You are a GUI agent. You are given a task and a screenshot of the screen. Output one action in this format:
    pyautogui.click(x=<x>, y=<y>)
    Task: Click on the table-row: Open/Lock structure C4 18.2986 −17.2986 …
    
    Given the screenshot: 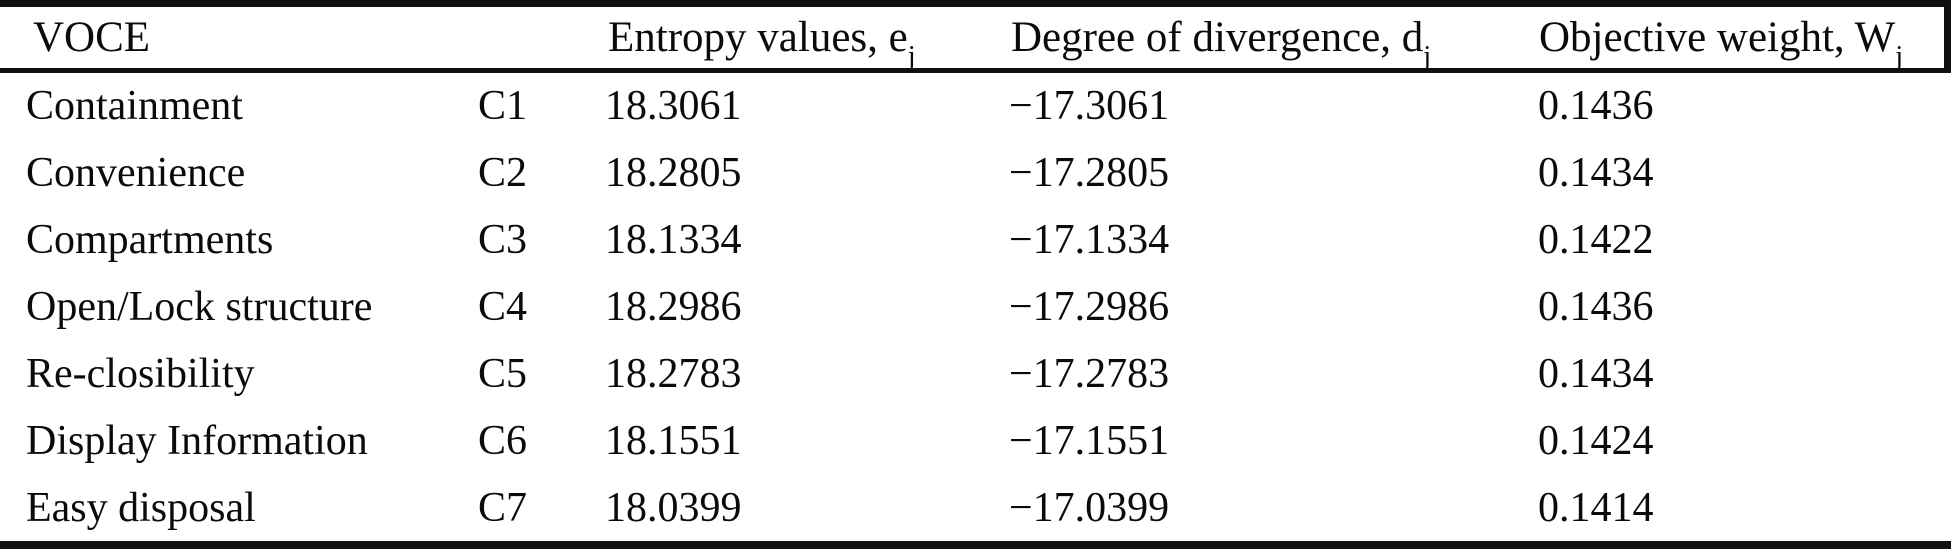 What is the action you would take?
    pyautogui.click(x=975, y=307)
    